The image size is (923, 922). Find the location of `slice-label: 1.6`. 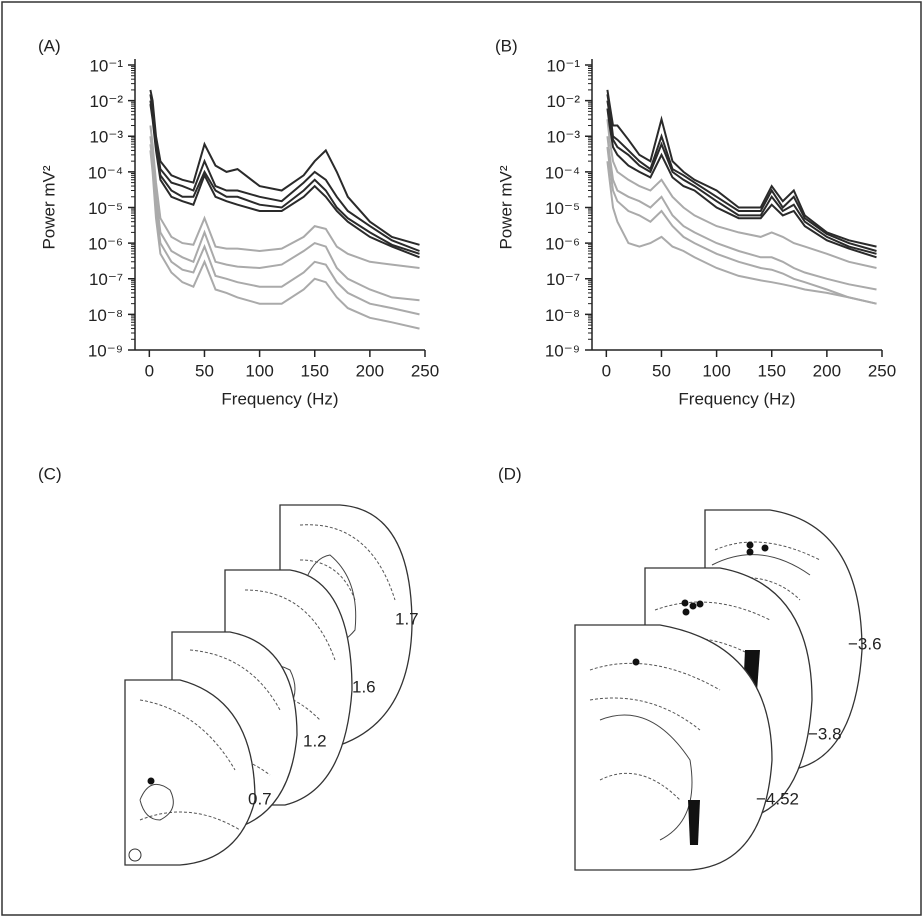

slice-label: 1.6 is located at coordinates (364, 686).